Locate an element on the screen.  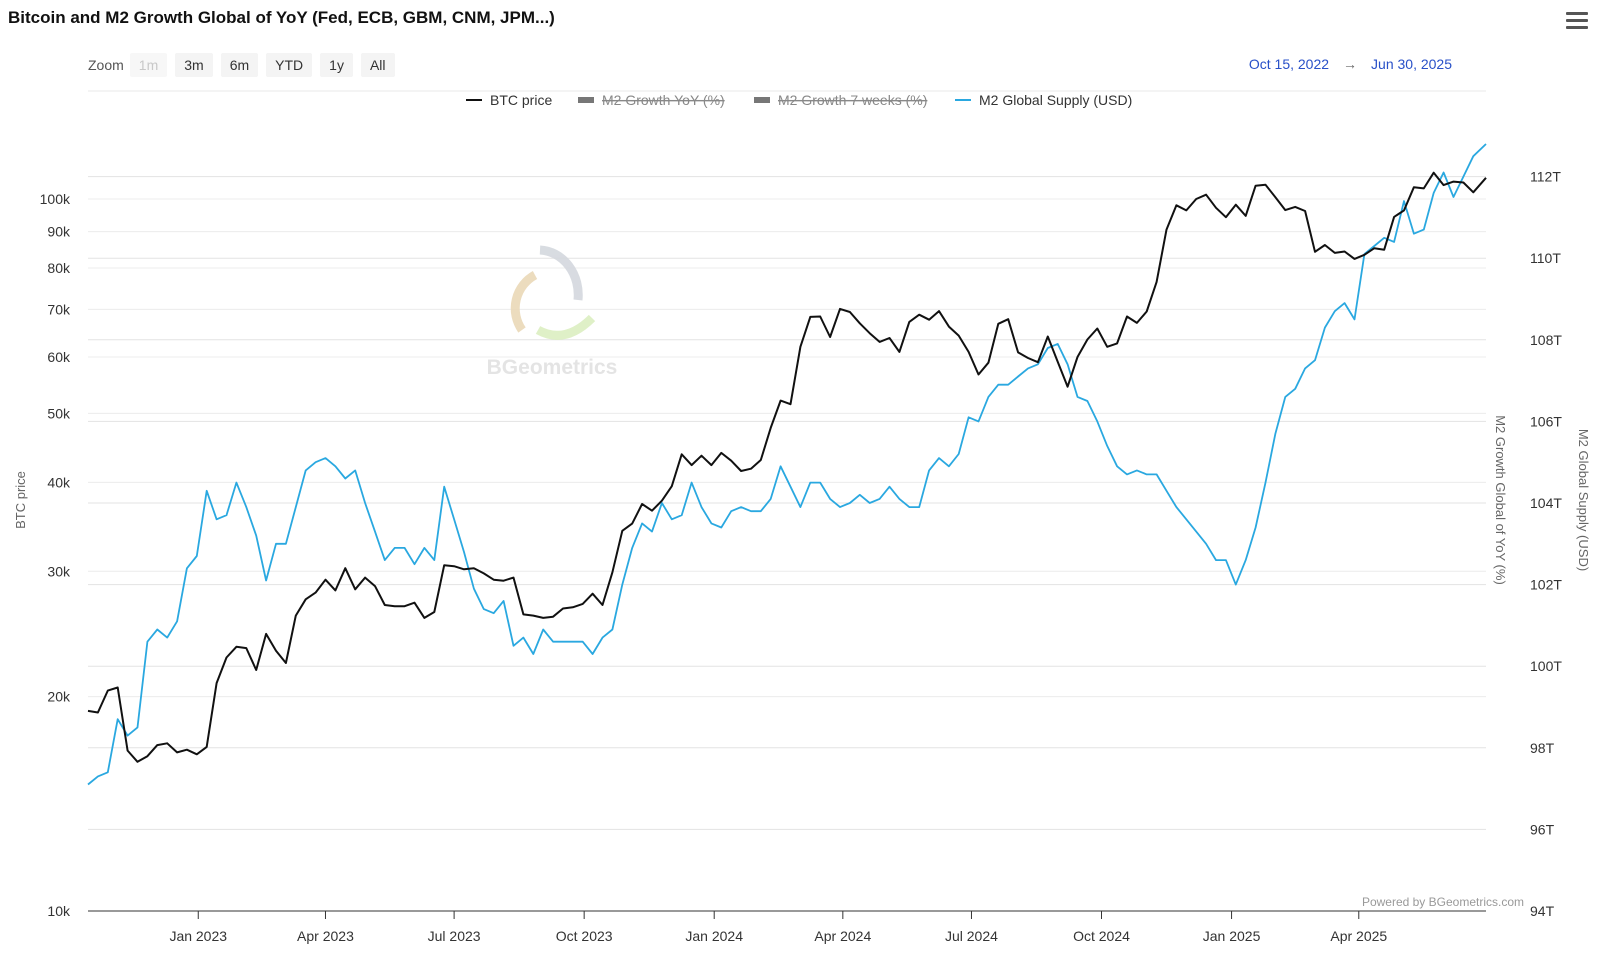
zoom-1m-button: 1m is located at coordinates (148, 65).